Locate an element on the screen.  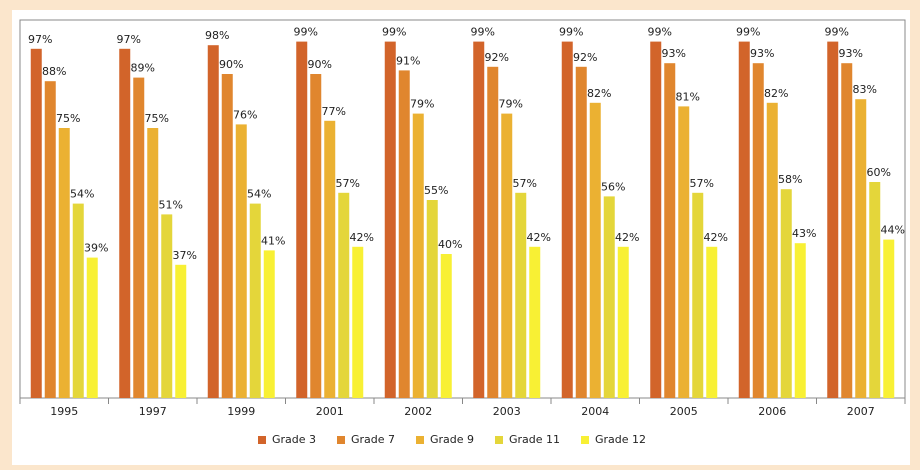
value-label: 83% is located at coordinates (865, 89).